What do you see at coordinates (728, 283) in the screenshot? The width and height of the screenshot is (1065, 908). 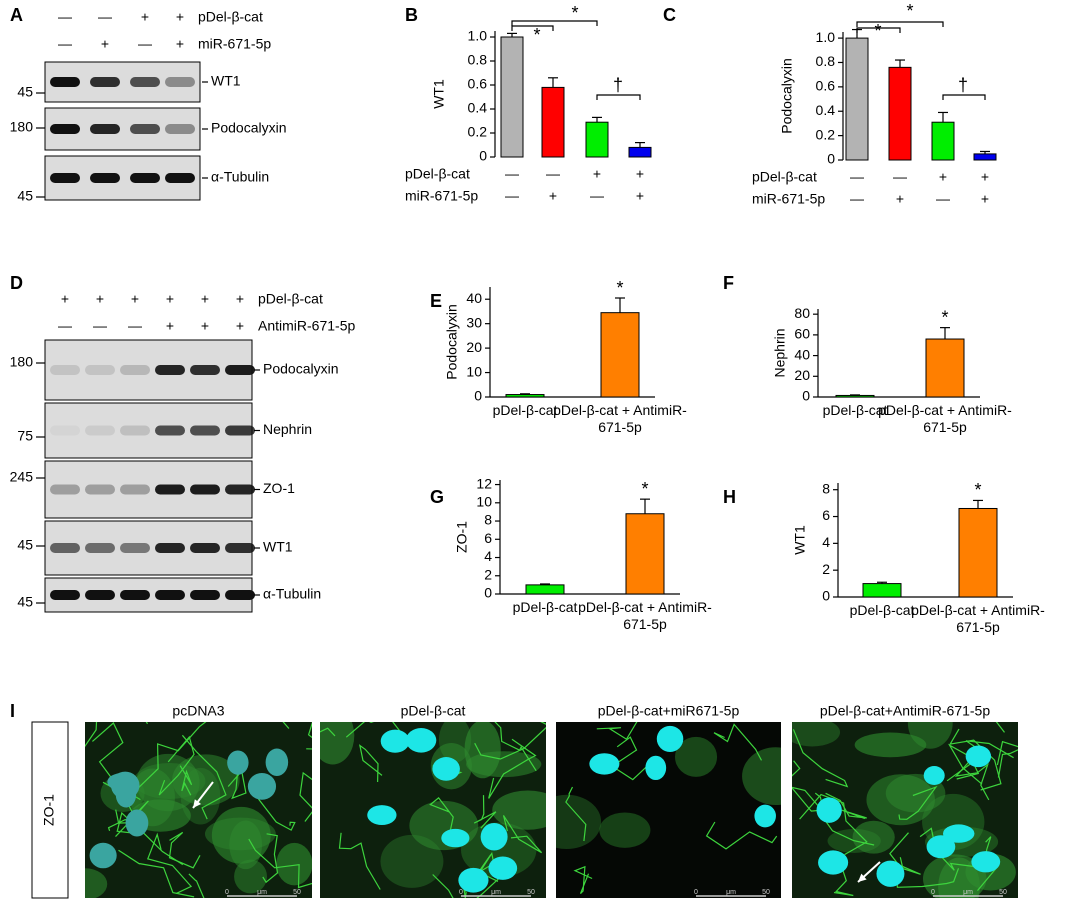 I see `panel-label: F` at bounding box center [728, 283].